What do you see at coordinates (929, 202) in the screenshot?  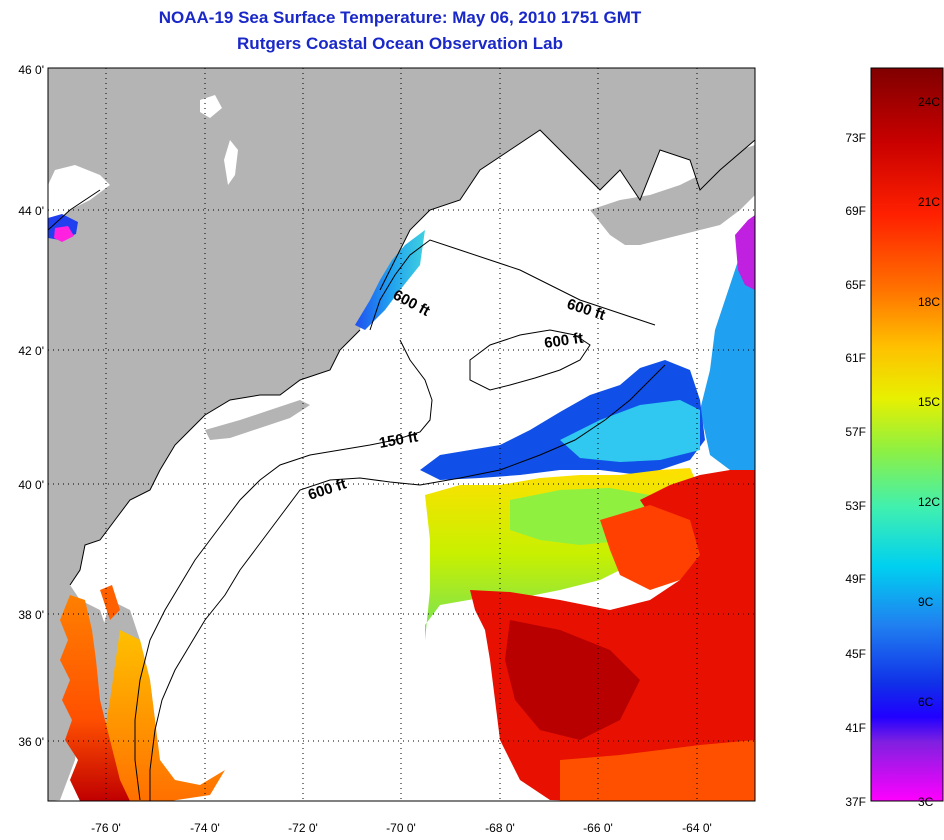 I see `scale-label-c: 21C` at bounding box center [929, 202].